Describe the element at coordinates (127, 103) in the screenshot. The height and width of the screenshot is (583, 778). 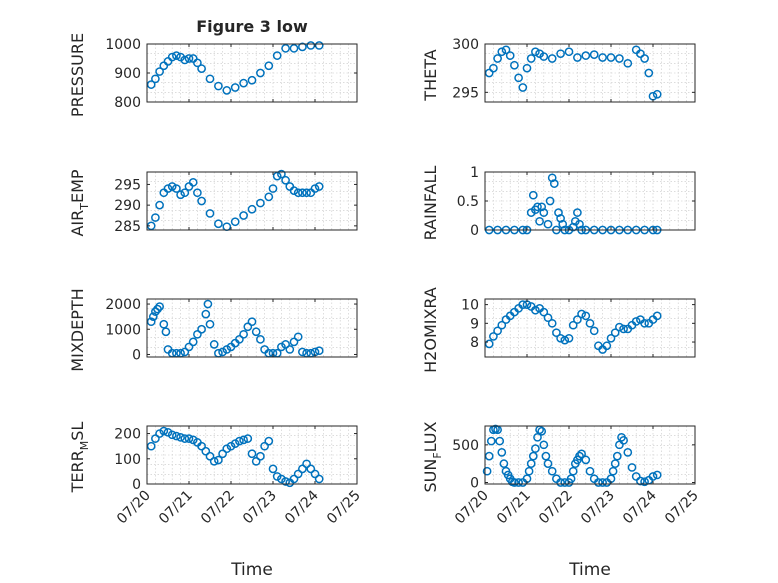
I see `y-tick-label: 800` at that location.